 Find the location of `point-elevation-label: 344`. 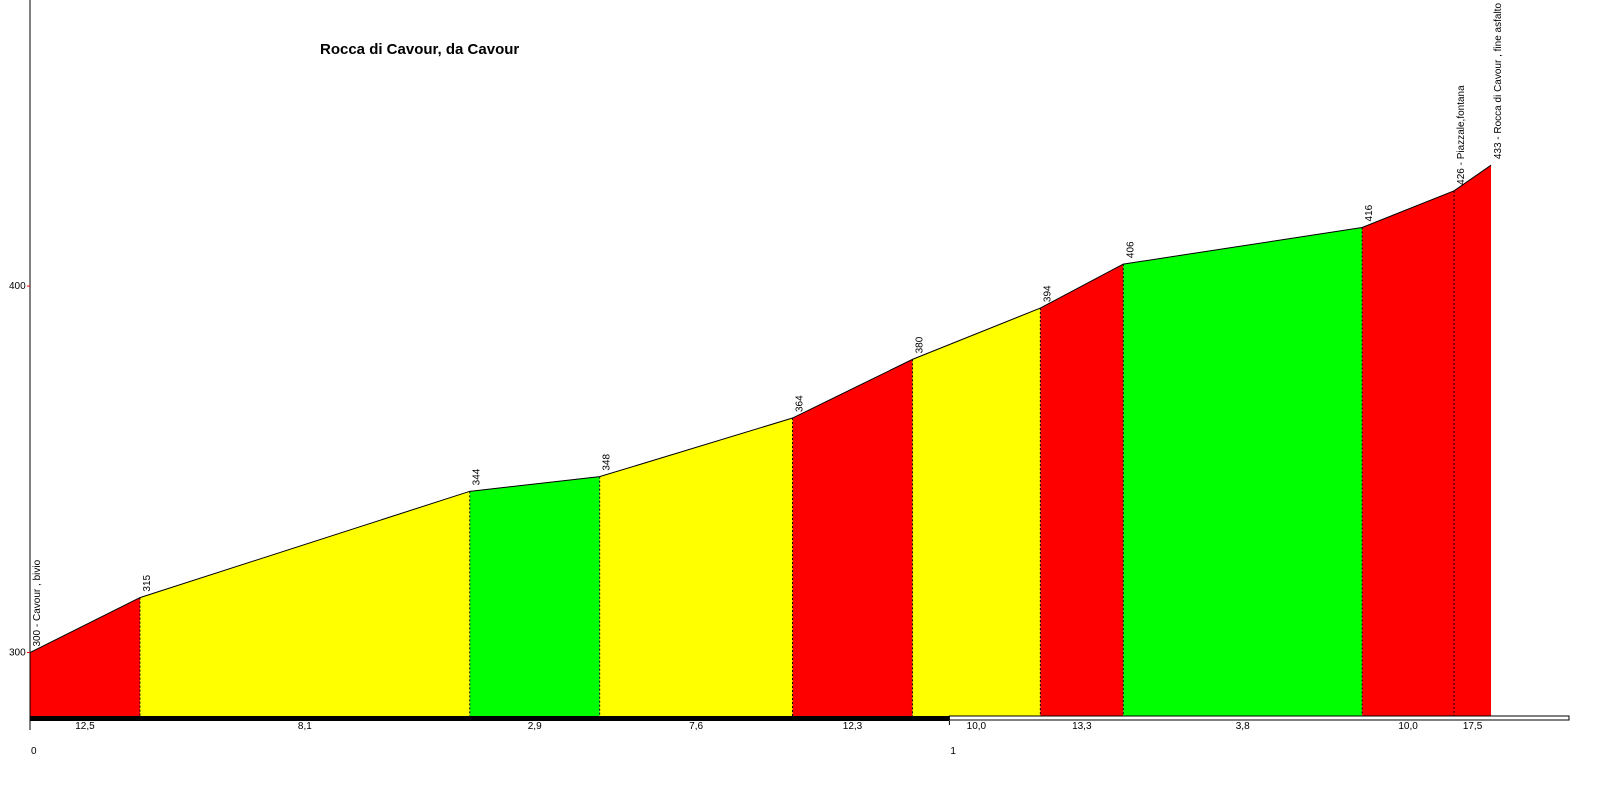

point-elevation-label: 344 is located at coordinates (477, 476).